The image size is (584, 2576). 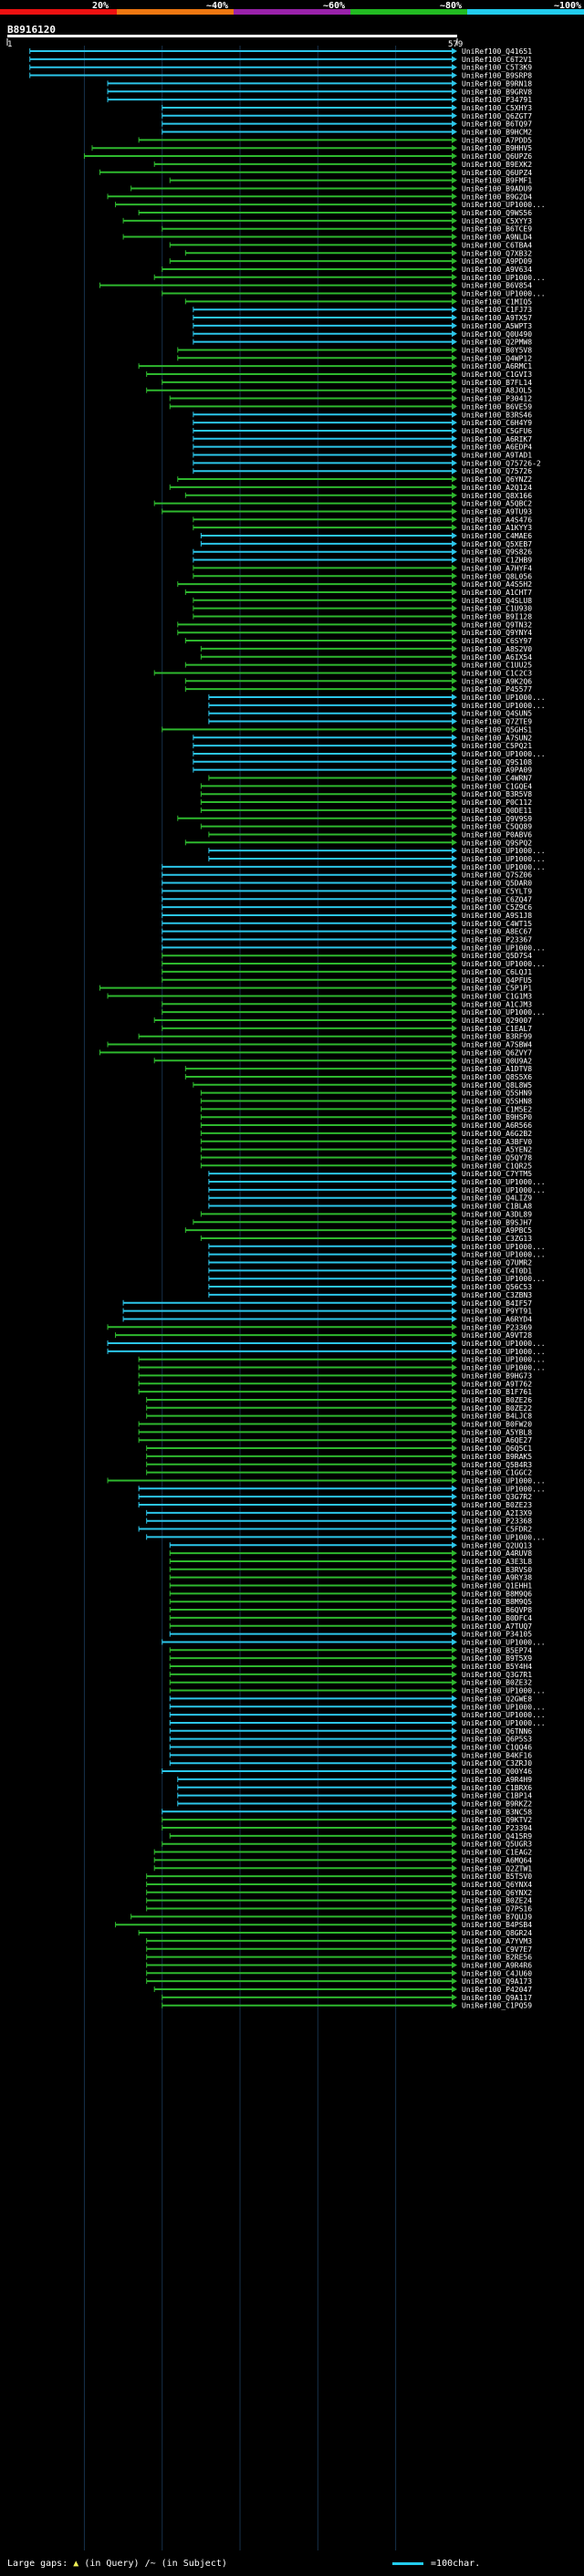 I want to click on hit-label: UniRef100_A6G2B2, so click(x=497, y=1134).